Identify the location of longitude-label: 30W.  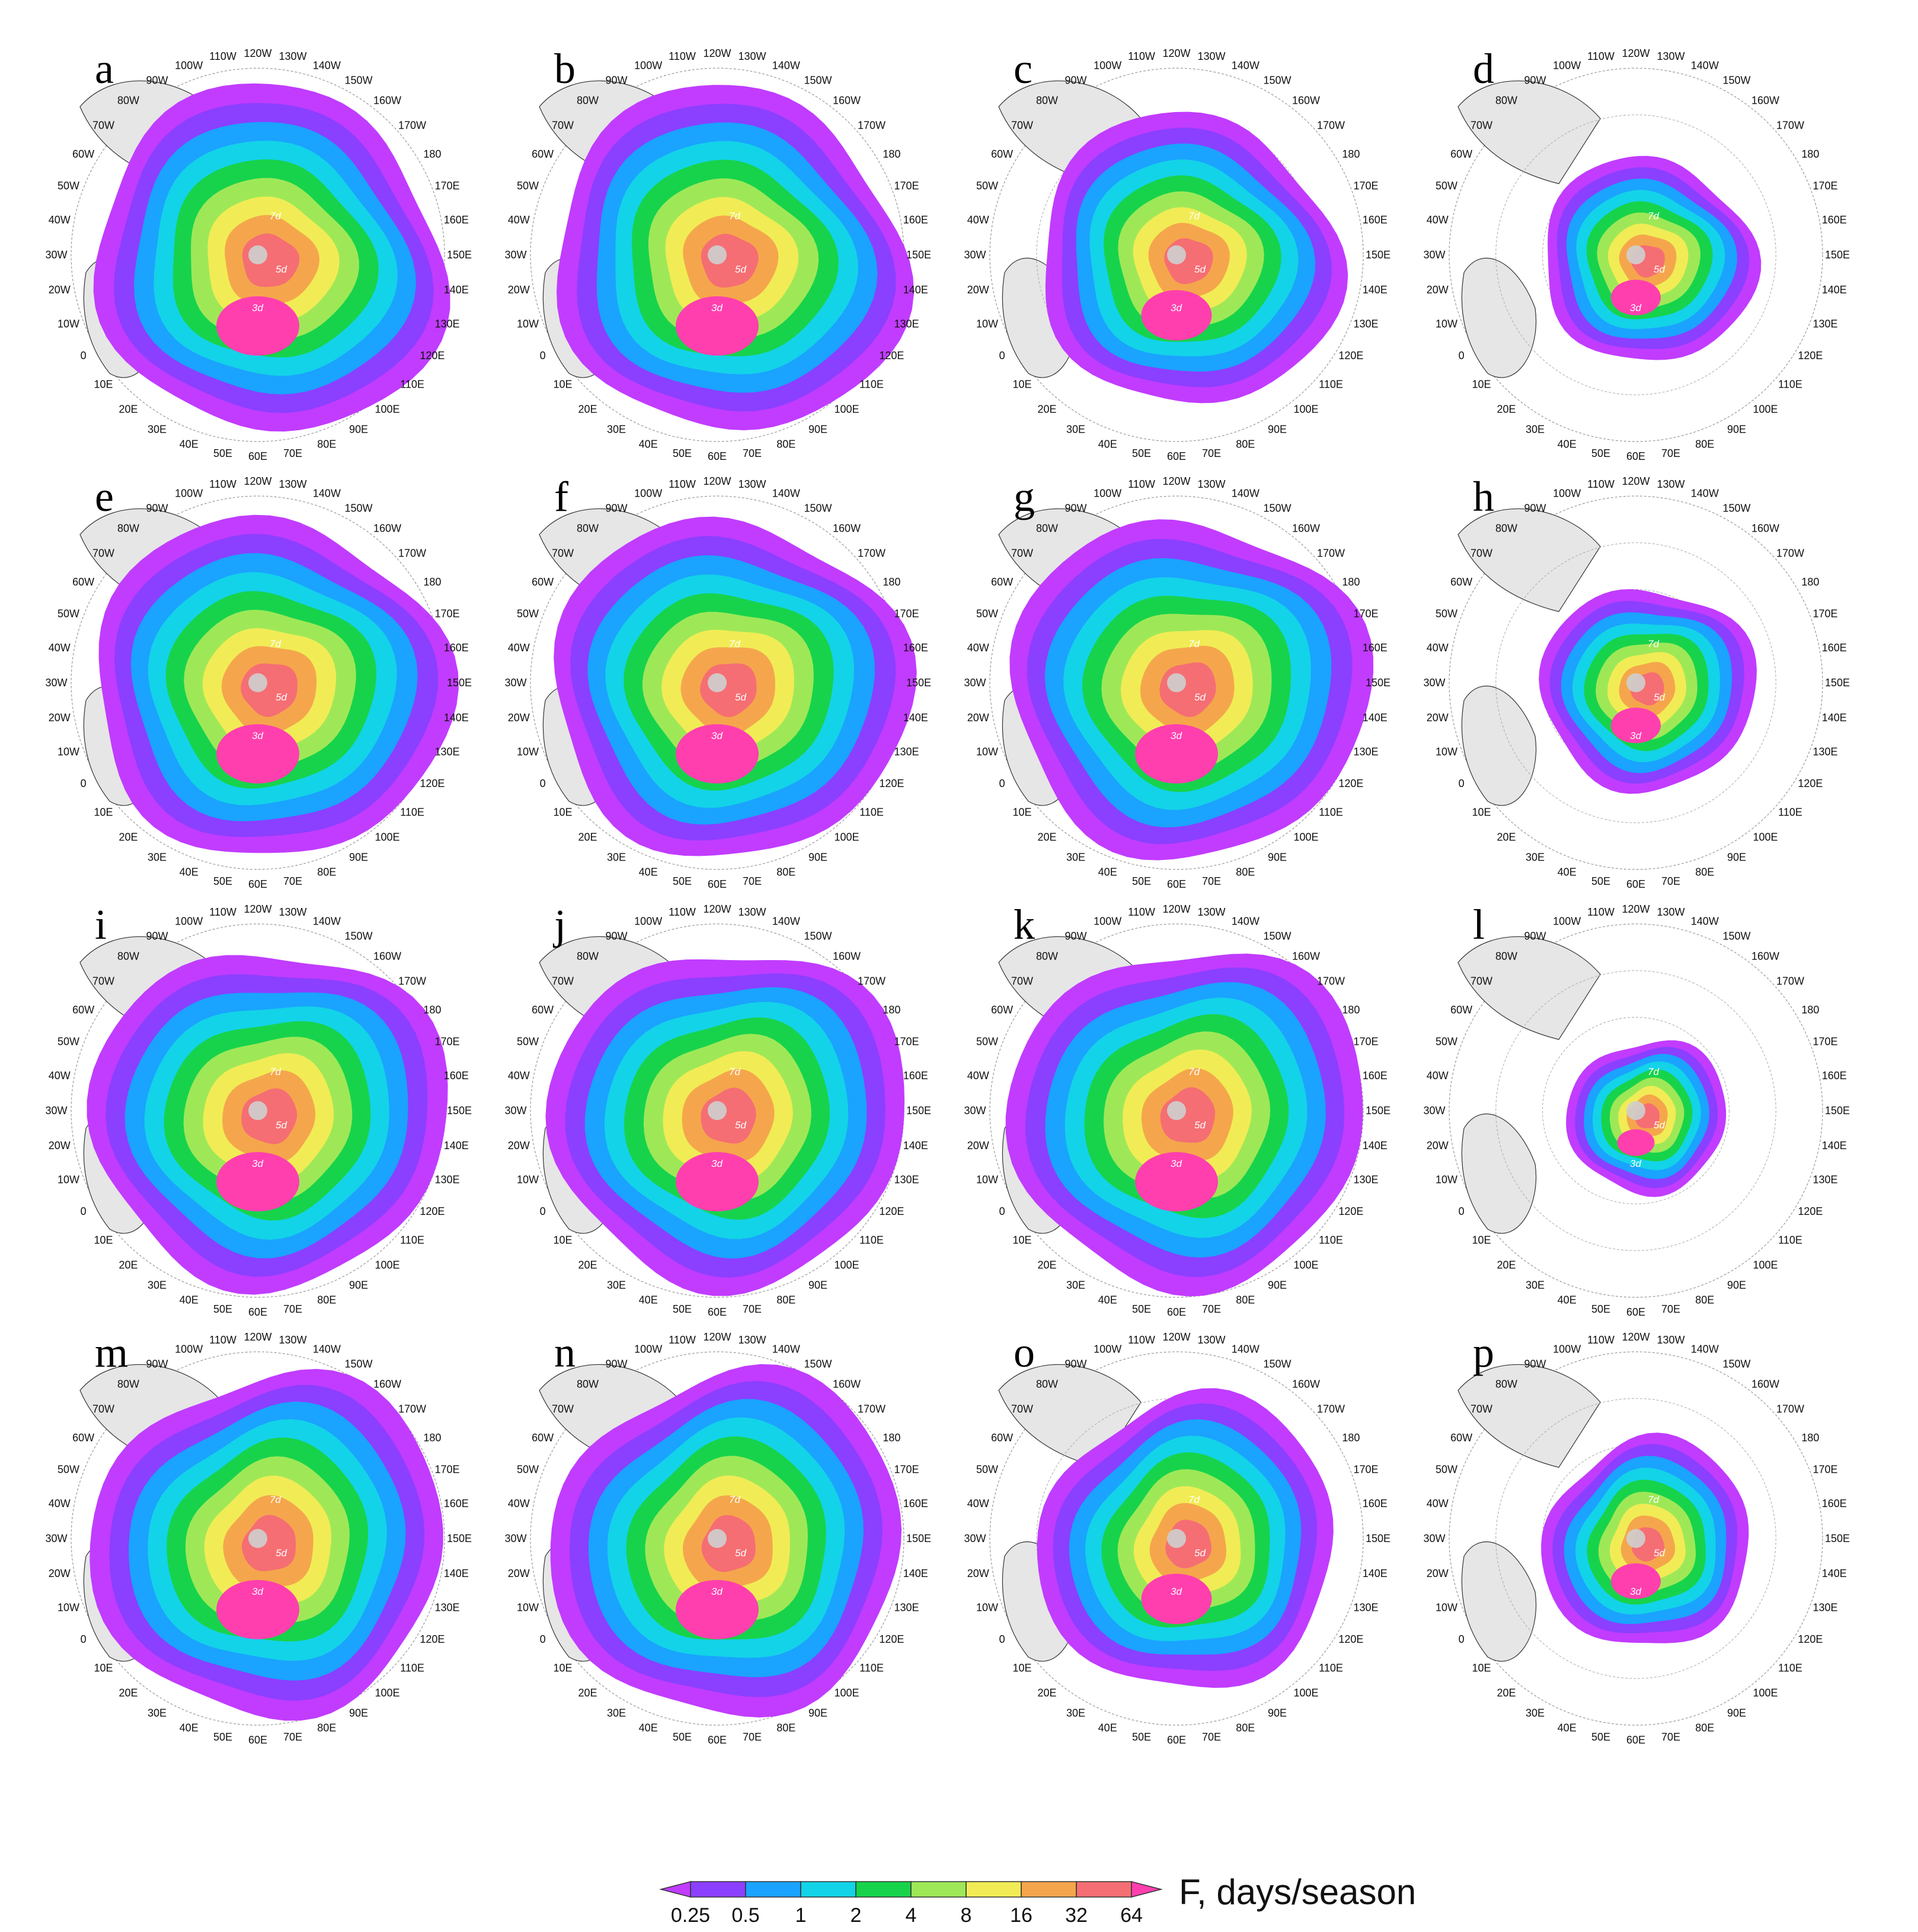
(515, 1539).